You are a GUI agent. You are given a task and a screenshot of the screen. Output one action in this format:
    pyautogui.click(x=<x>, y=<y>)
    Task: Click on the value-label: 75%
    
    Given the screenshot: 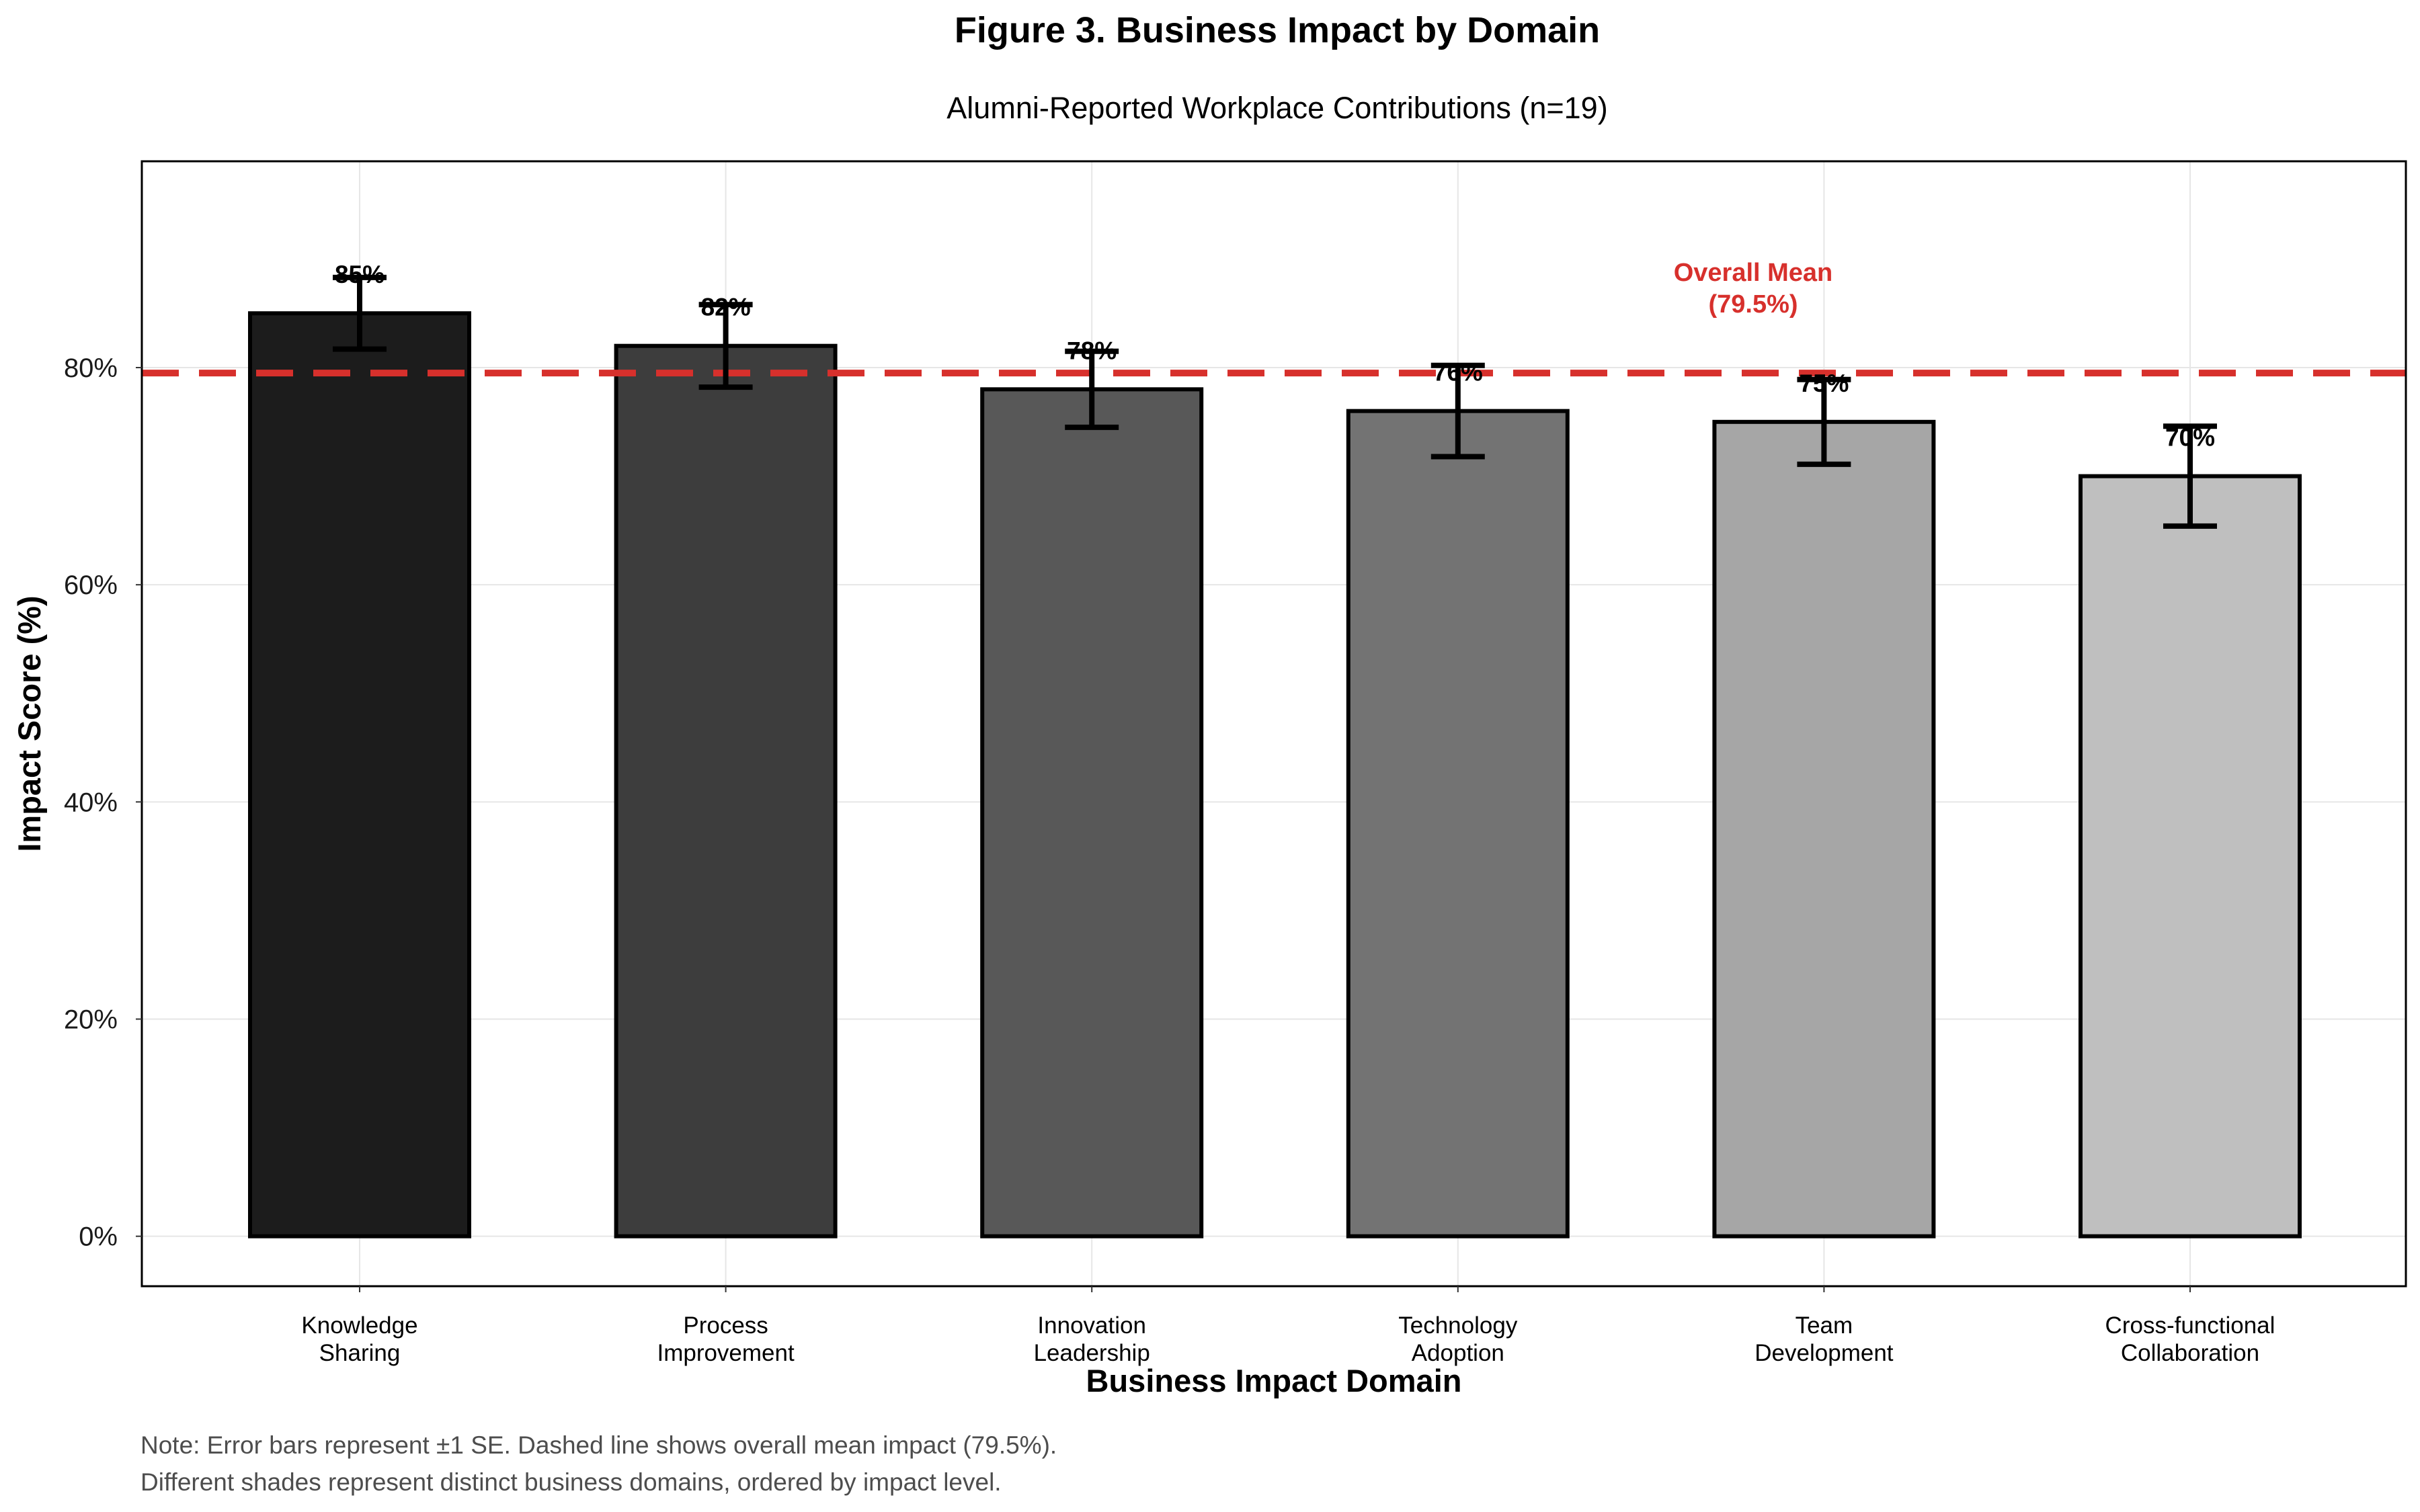 What is the action you would take?
    pyautogui.click(x=1824, y=384)
    